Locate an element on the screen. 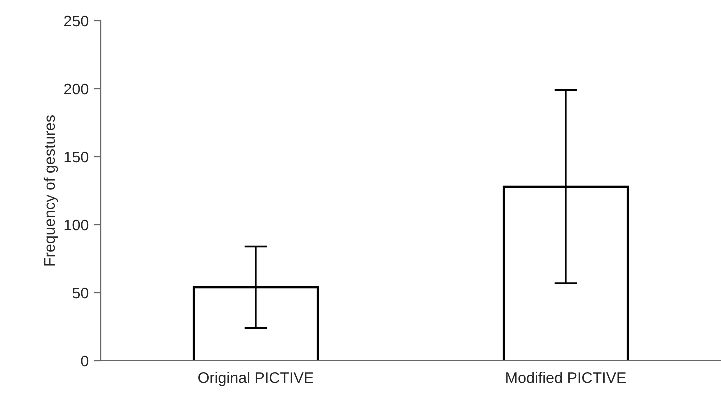  x-tick-label: Original PICTIVE is located at coordinates (256, 379).